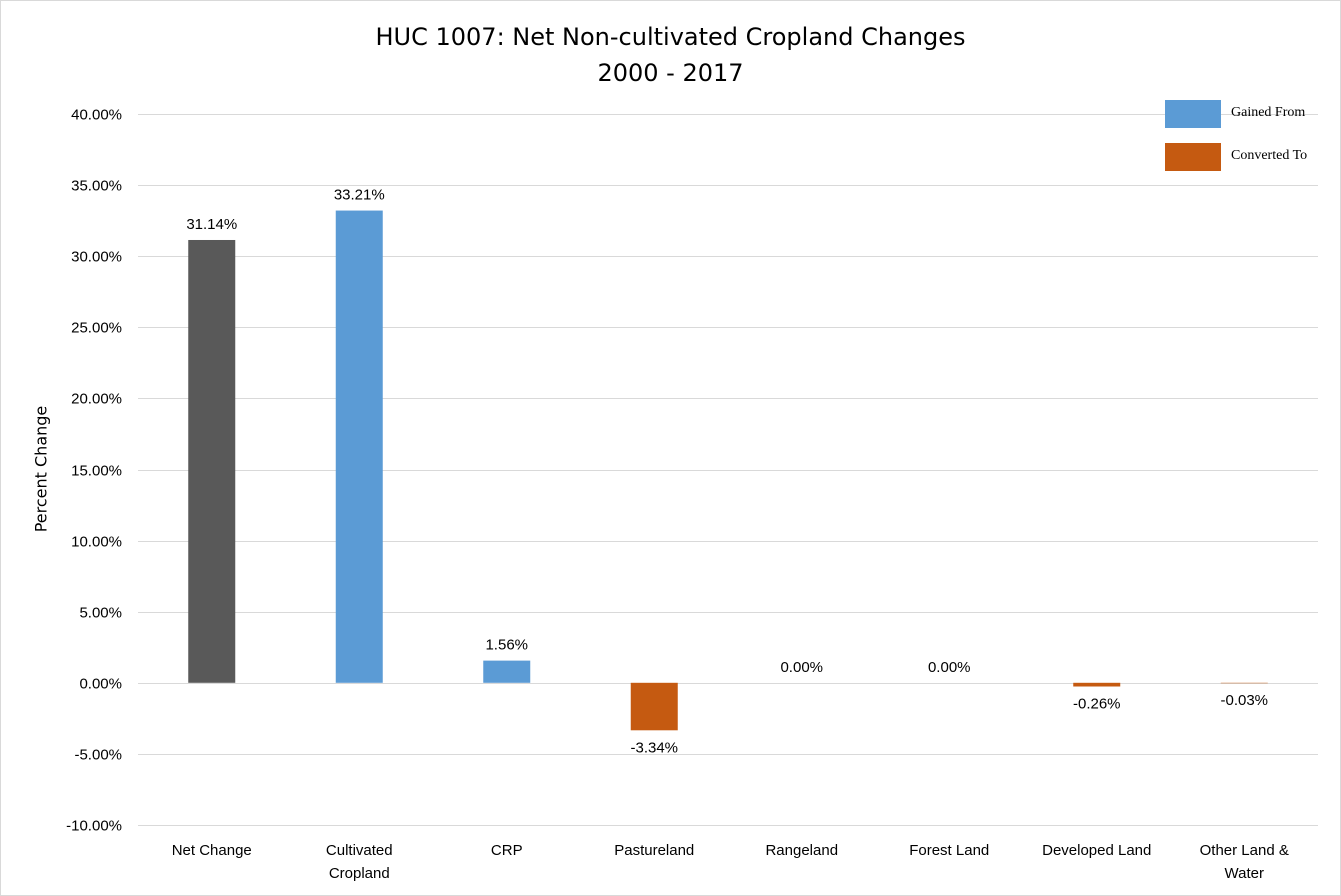 Image resolution: width=1341 pixels, height=896 pixels. I want to click on y-tick-label: 30.00%, so click(96, 257).